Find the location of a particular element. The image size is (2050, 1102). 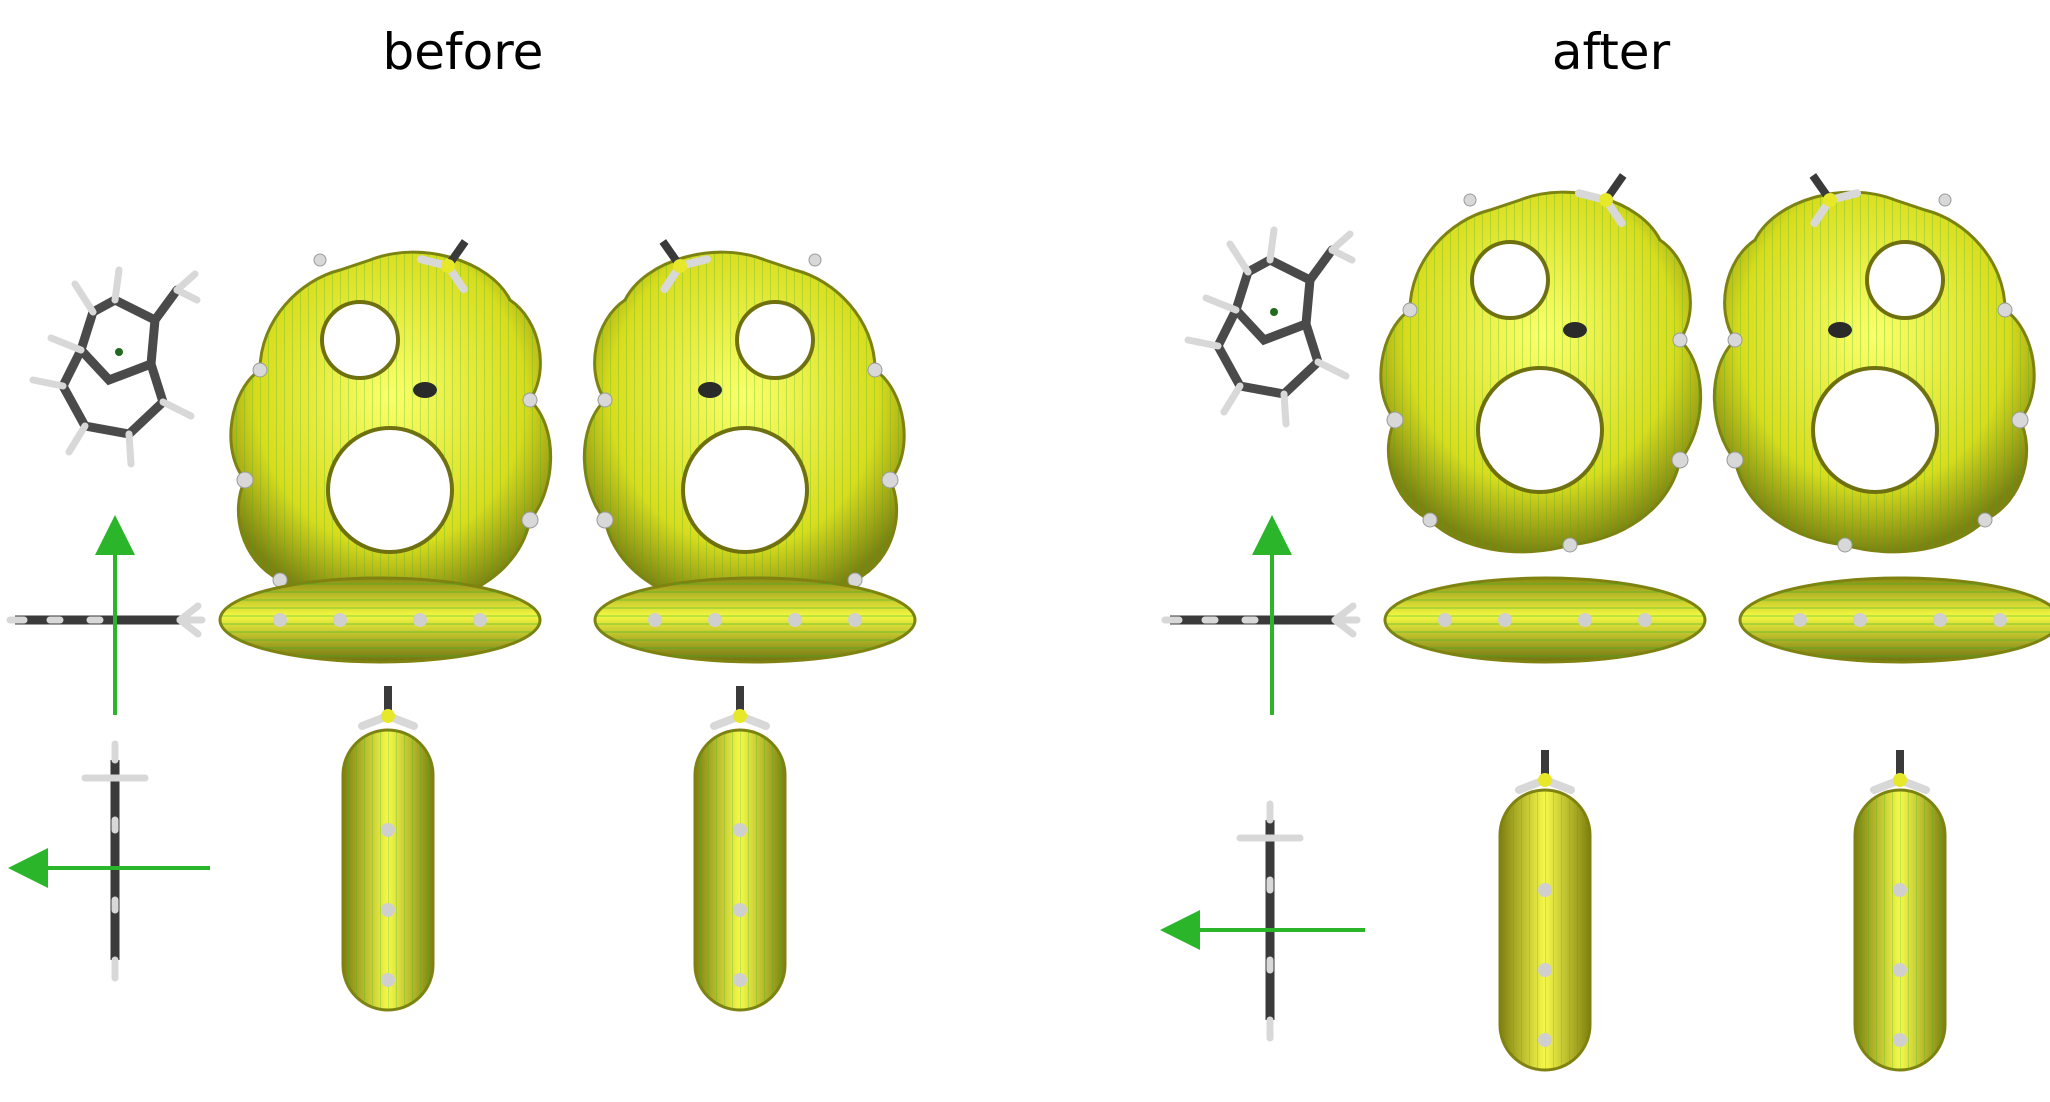

panel-title-before: before is located at coordinates (463, 52).